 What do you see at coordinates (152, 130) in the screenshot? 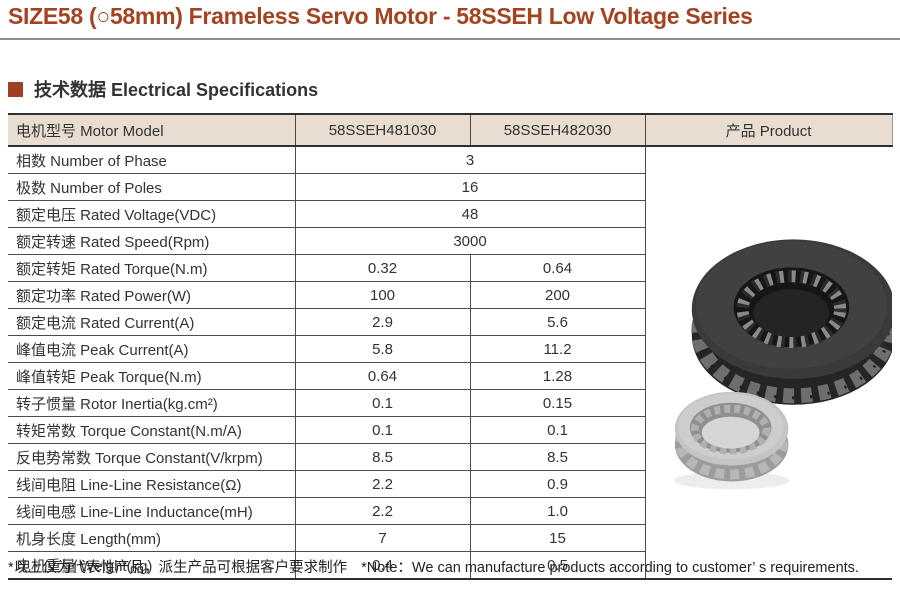
I see `column-header-model: 电机型号 Motor Model` at bounding box center [152, 130].